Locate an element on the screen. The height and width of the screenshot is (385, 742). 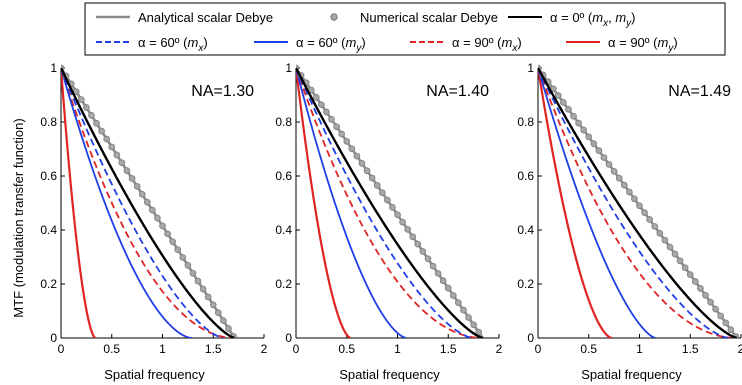
legend-label: α = 60º (my) is located at coordinates (331, 44).